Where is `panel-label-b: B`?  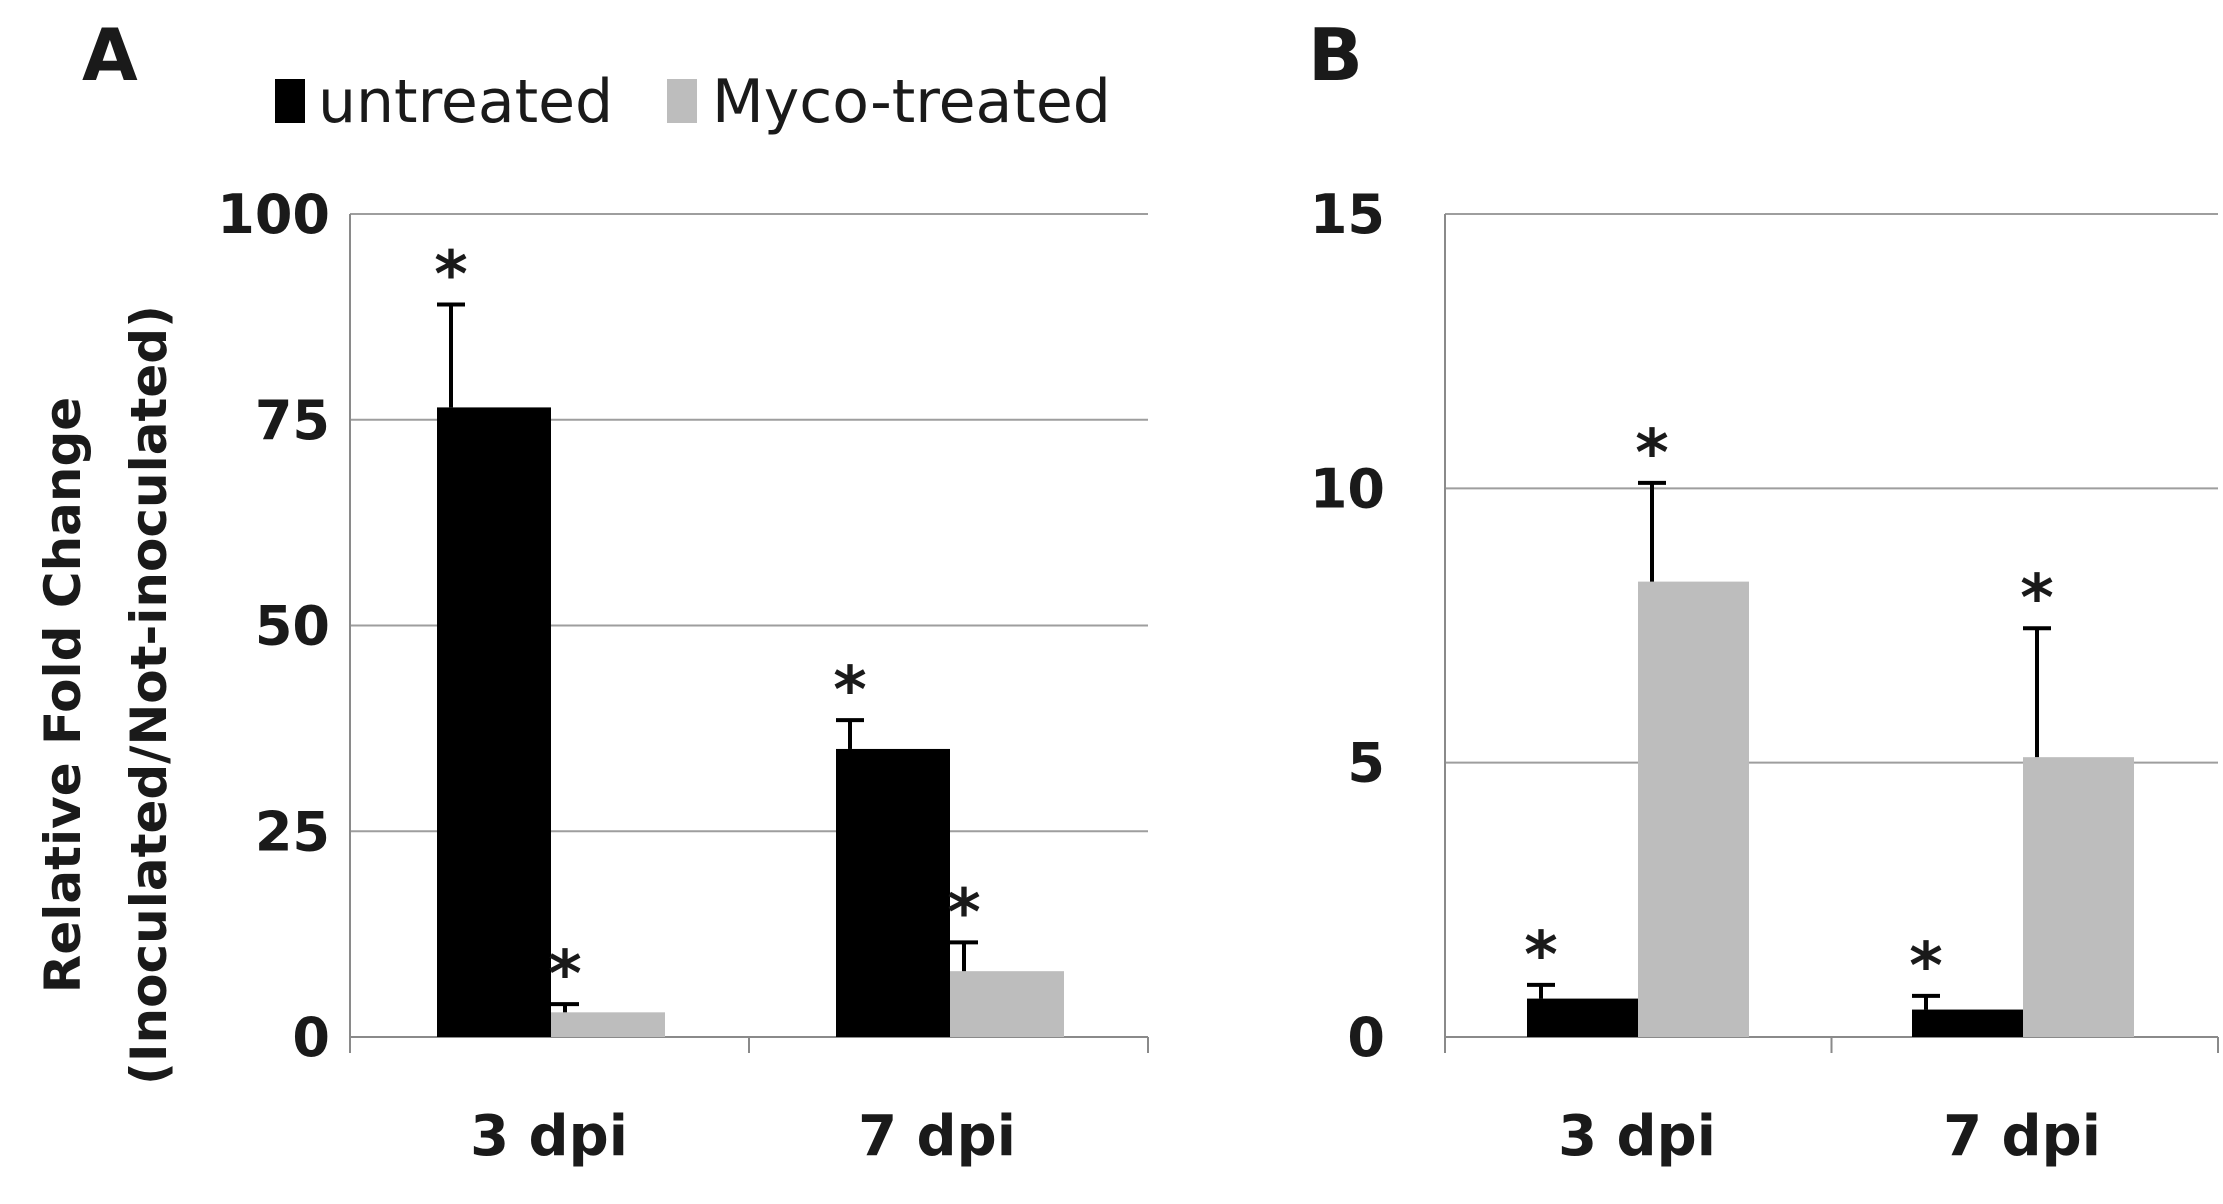 panel-label-b: B is located at coordinates (1335, 55).